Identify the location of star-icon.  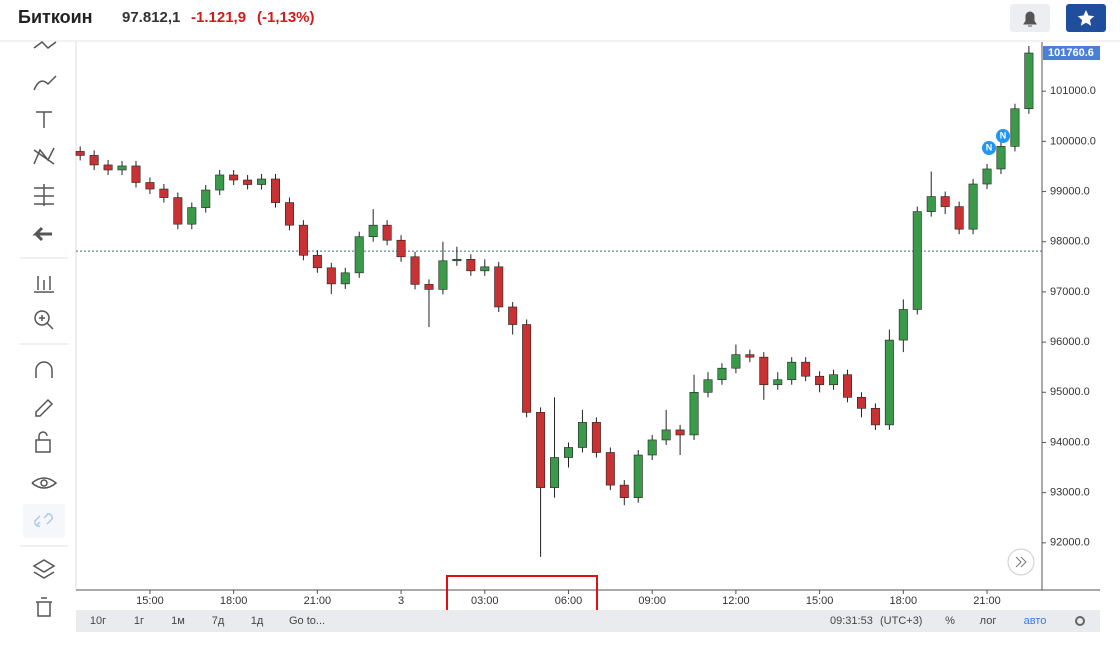
(1086, 18).